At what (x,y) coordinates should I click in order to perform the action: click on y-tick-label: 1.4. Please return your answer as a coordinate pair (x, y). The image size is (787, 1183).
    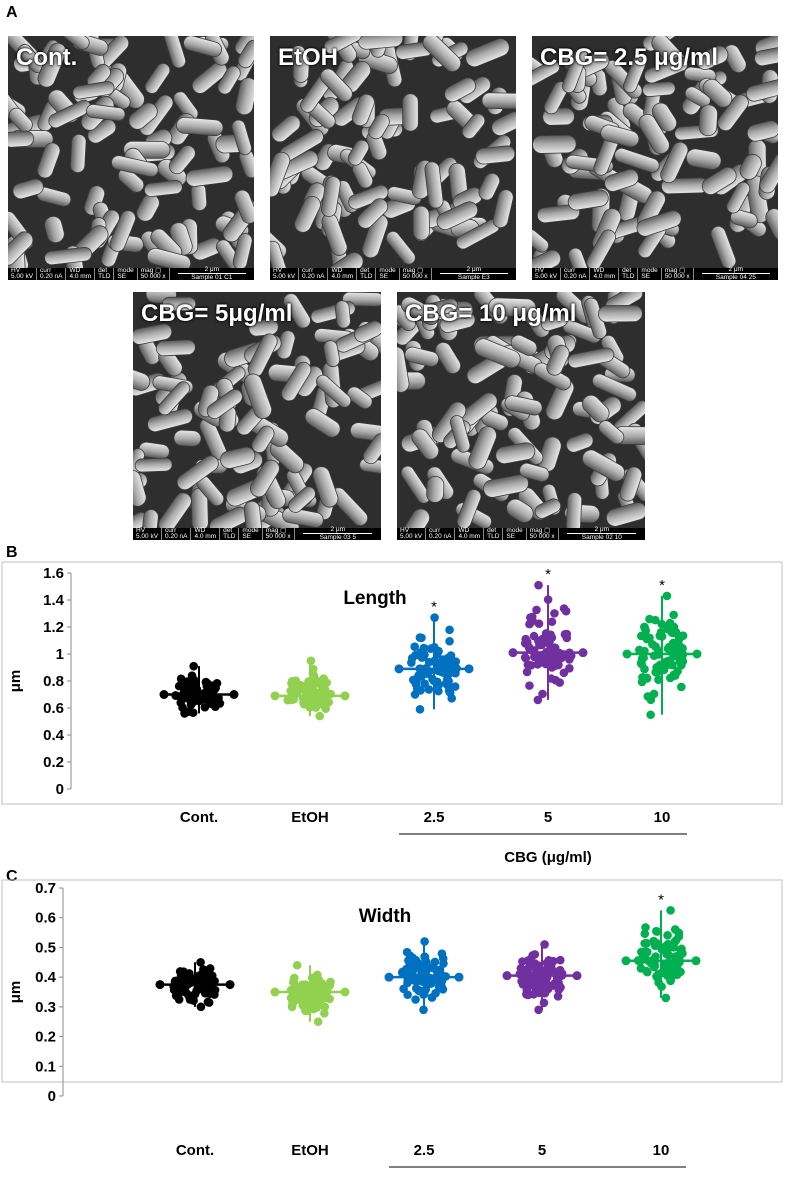
    Looking at the image, I should click on (54, 600).